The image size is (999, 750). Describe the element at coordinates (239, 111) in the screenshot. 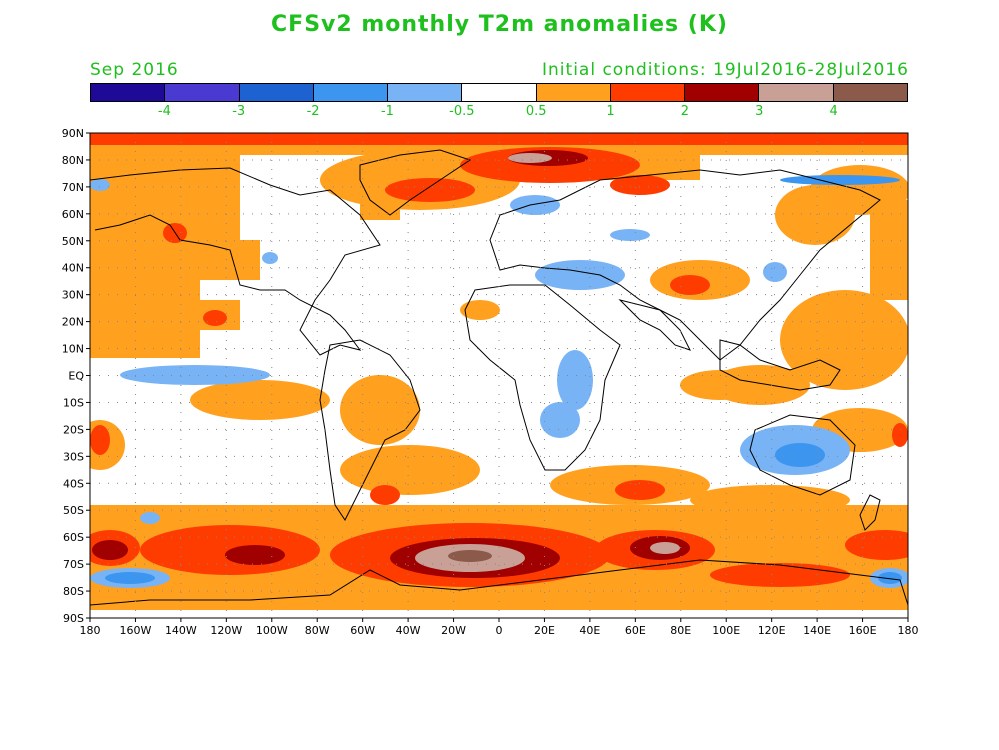

I see `colorbar-label: -3` at that location.